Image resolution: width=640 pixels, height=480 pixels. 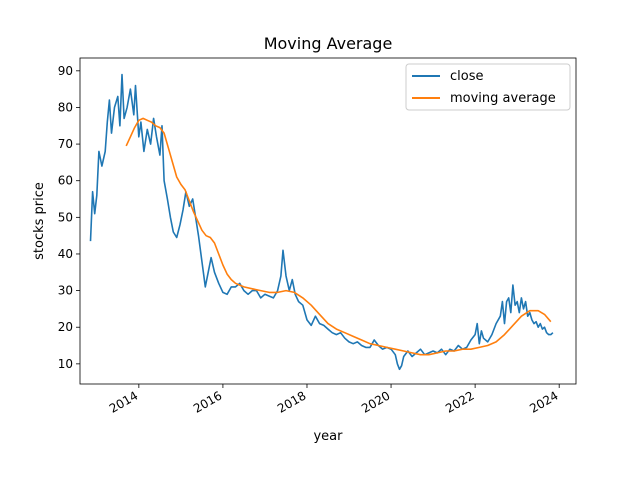 I want to click on x-axis: 2014 2016 2018 2020 2022 2024, so click(x=334, y=400).